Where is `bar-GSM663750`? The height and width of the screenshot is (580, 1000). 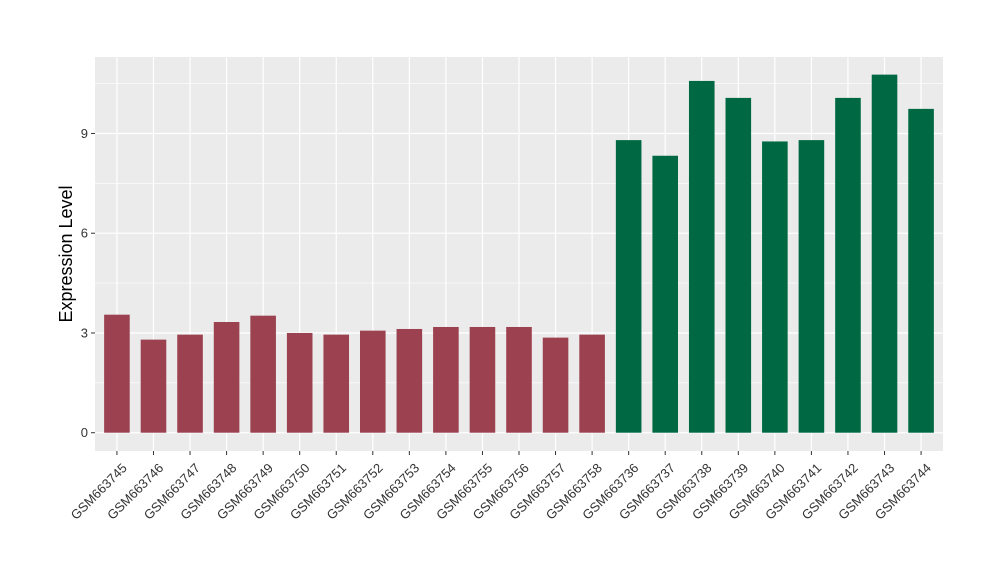 bar-GSM663750 is located at coordinates (299, 382).